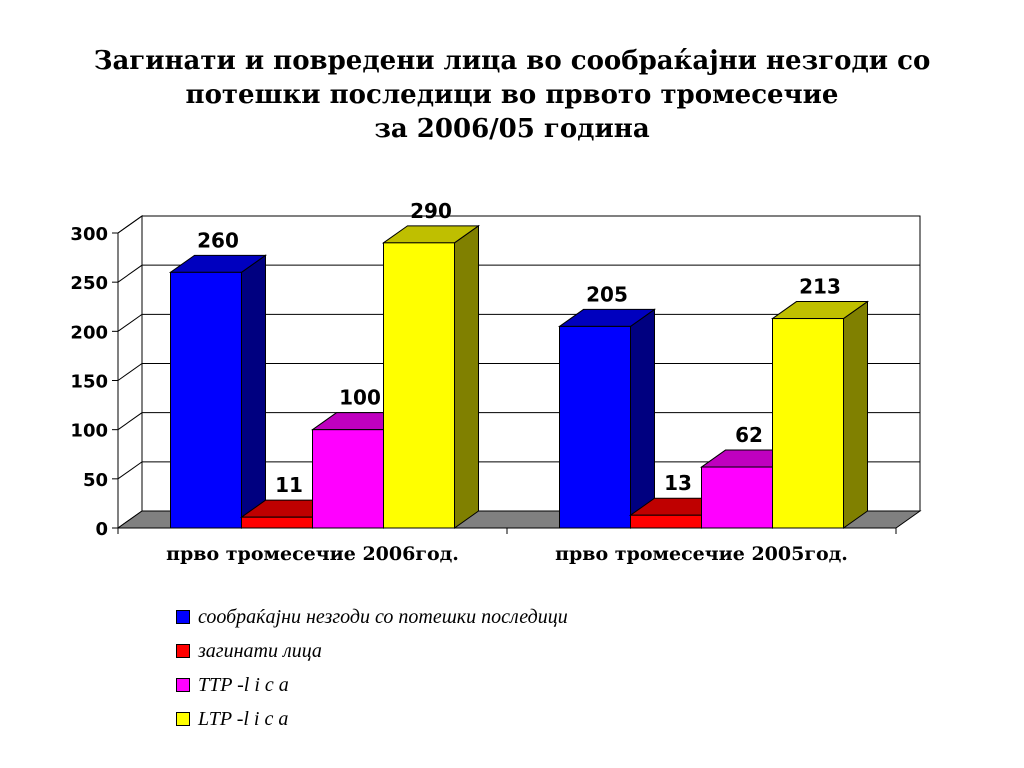 This screenshot has height=768, width=1024. I want to click on legend-item: сообраќајни незгоди со потешки последици, so click(372, 617).